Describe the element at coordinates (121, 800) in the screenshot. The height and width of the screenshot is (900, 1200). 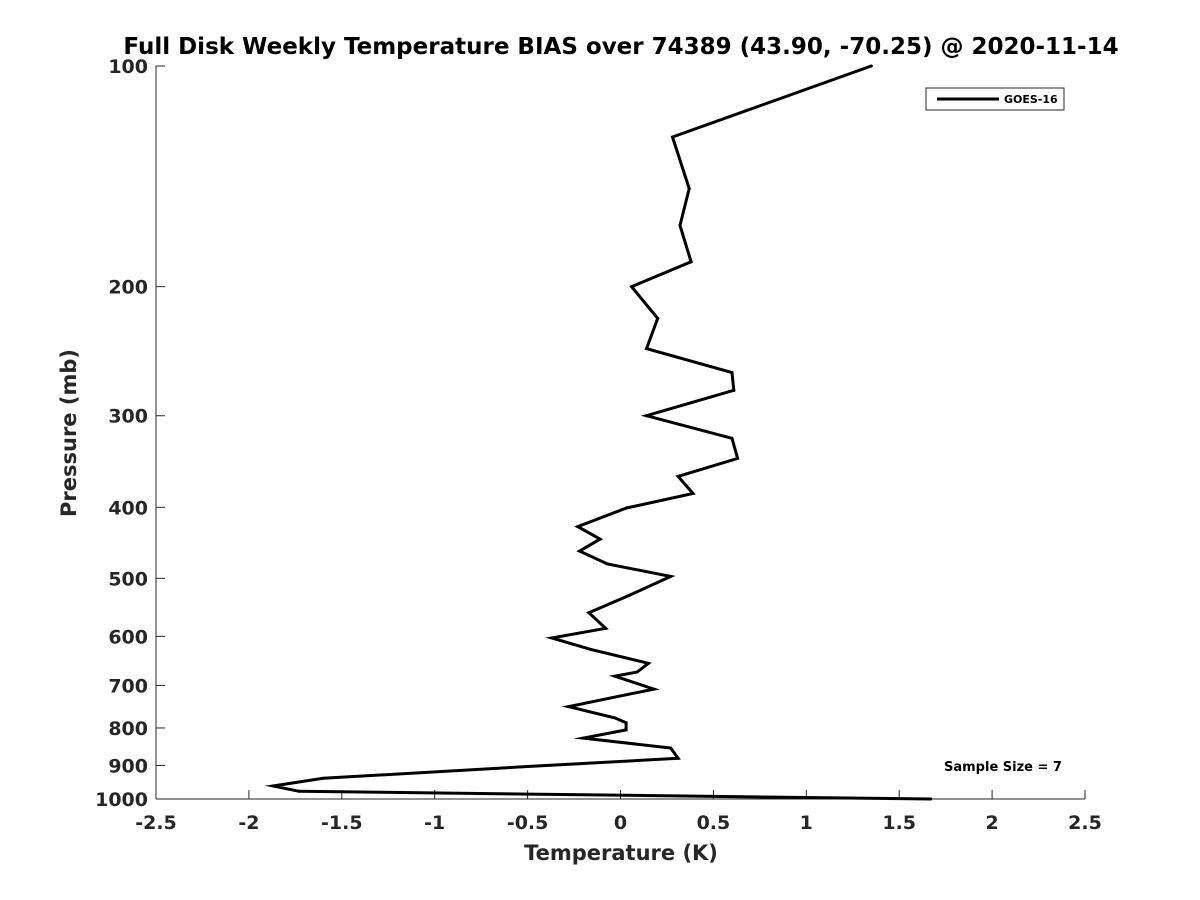
I see `y-tick-label: 1000` at that location.